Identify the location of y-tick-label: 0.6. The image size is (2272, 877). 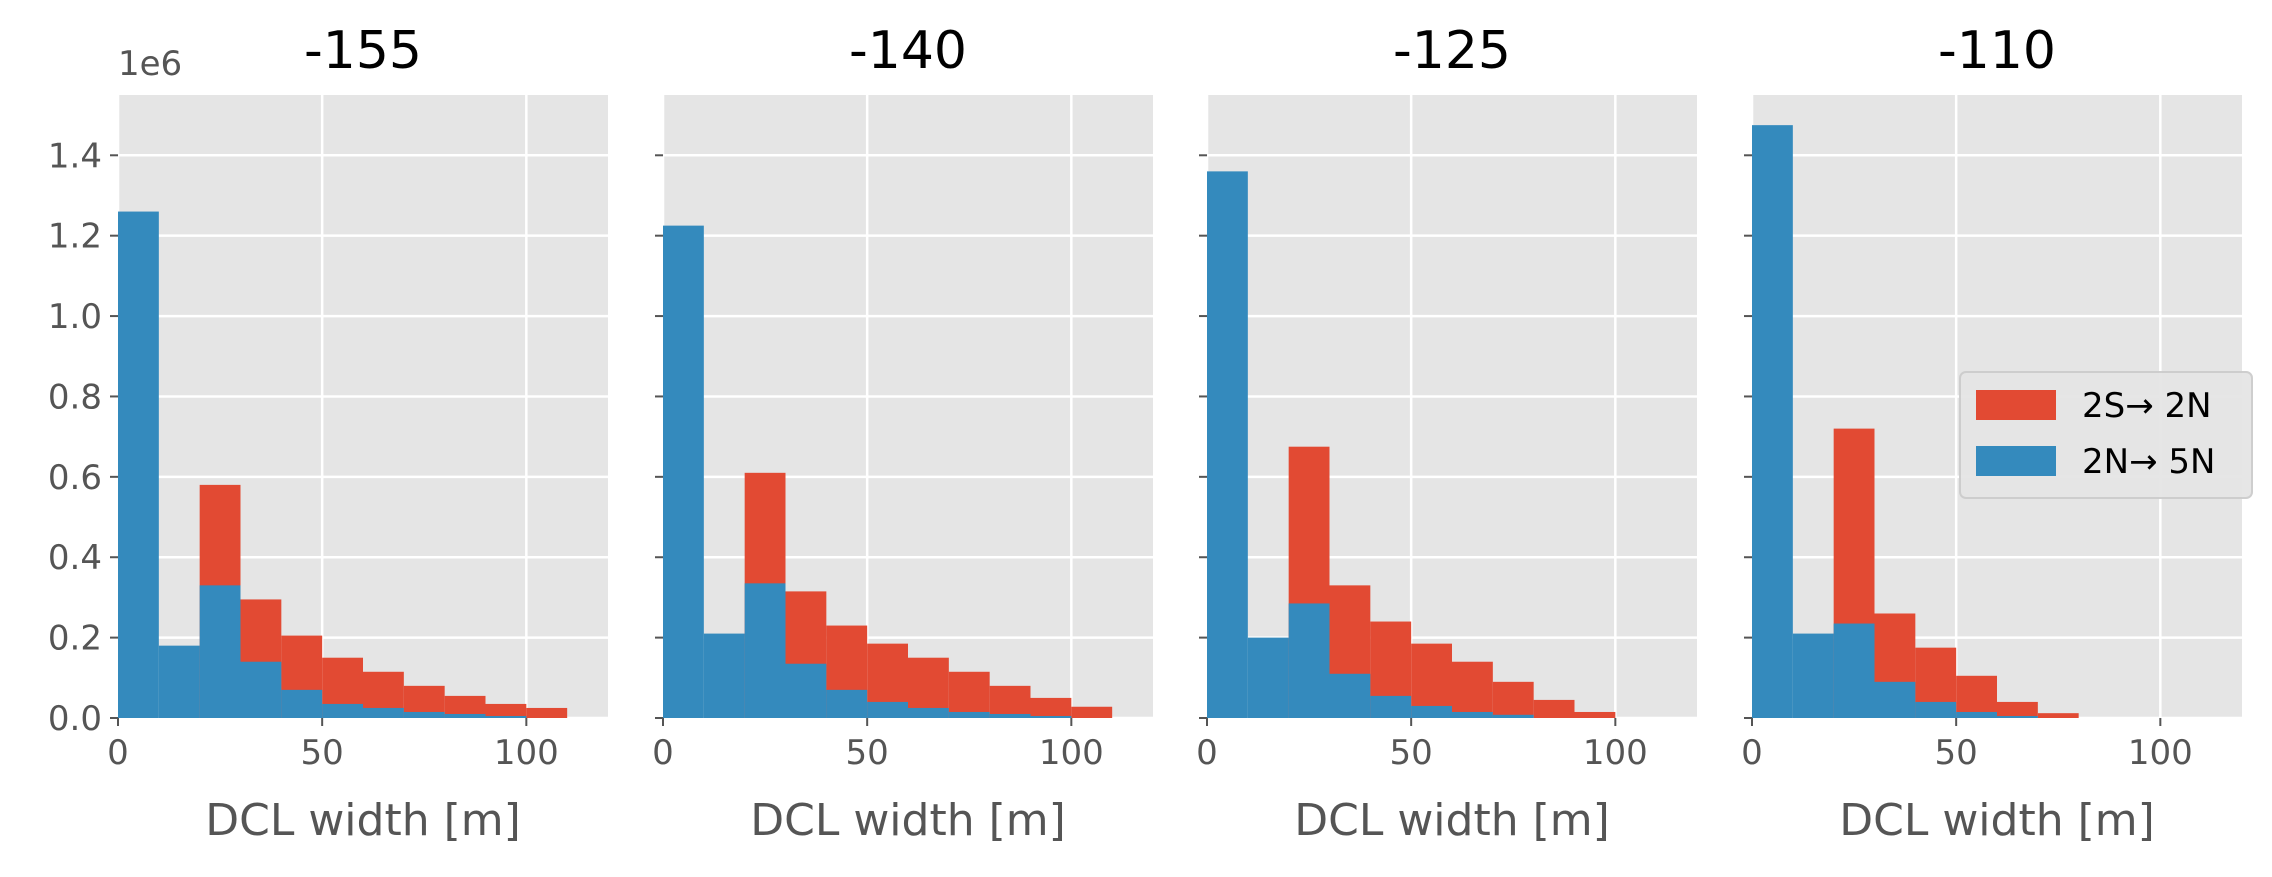
(75, 478).